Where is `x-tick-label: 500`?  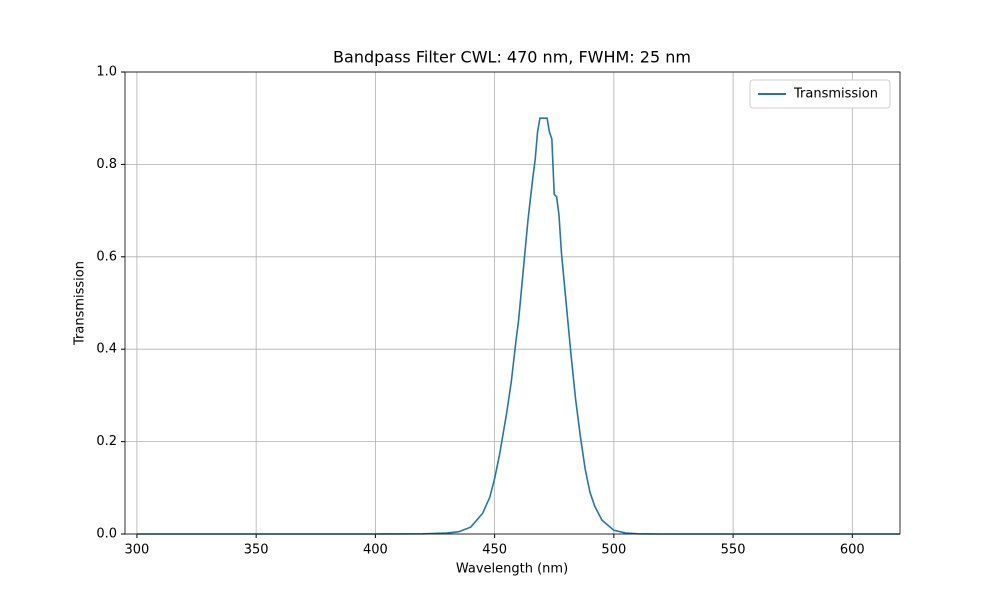 x-tick-label: 500 is located at coordinates (613, 550).